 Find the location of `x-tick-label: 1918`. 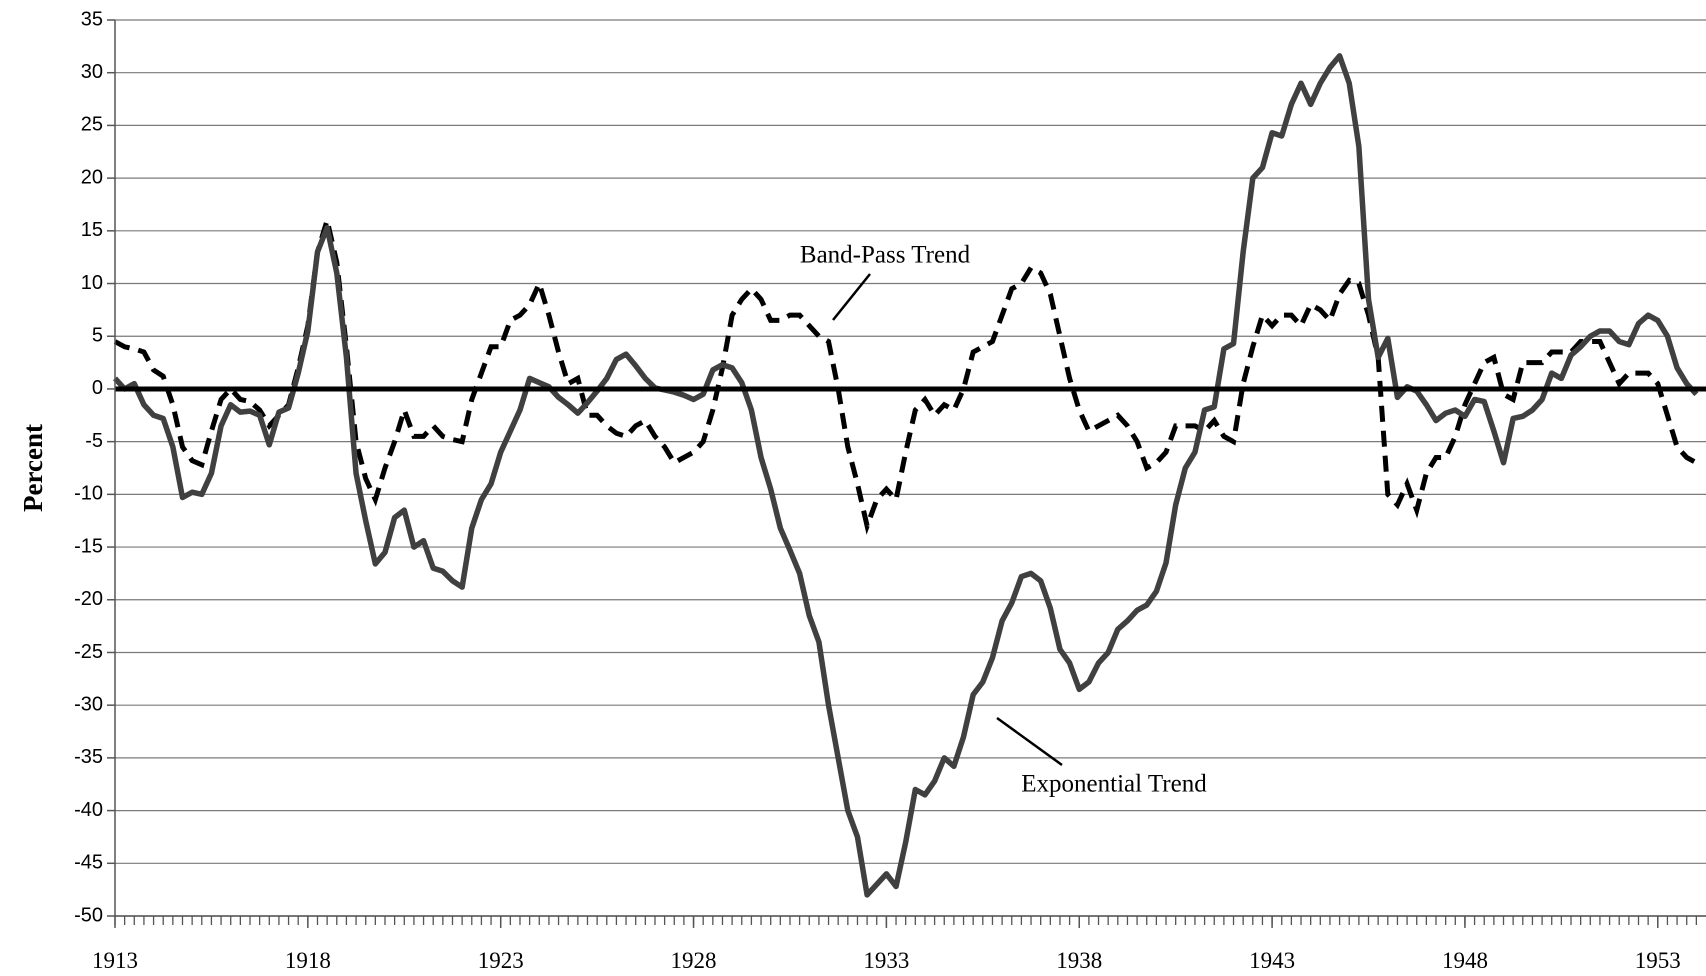

x-tick-label: 1918 is located at coordinates (308, 960).